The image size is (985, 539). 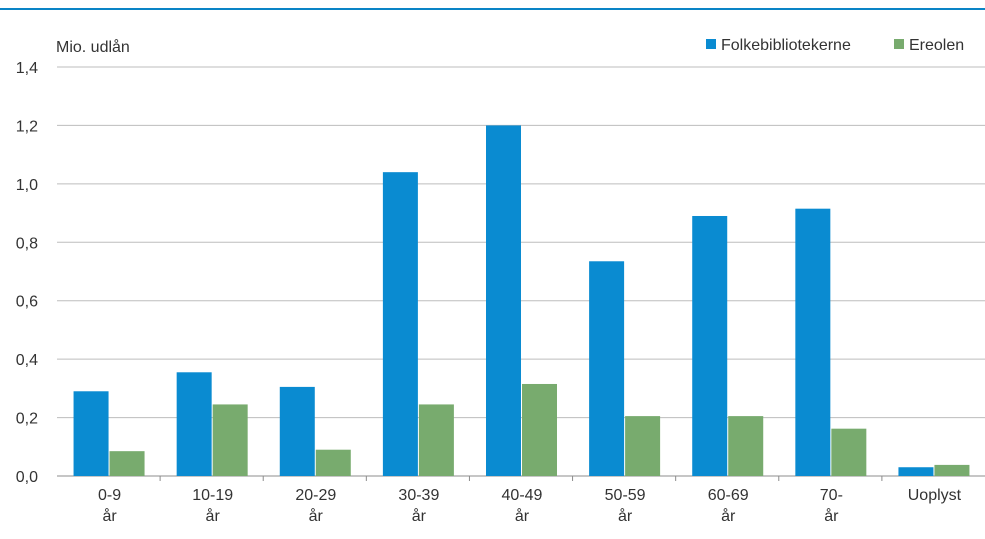 What do you see at coordinates (27, 185) in the screenshot?
I see `y-tick-label: 1,0` at bounding box center [27, 185].